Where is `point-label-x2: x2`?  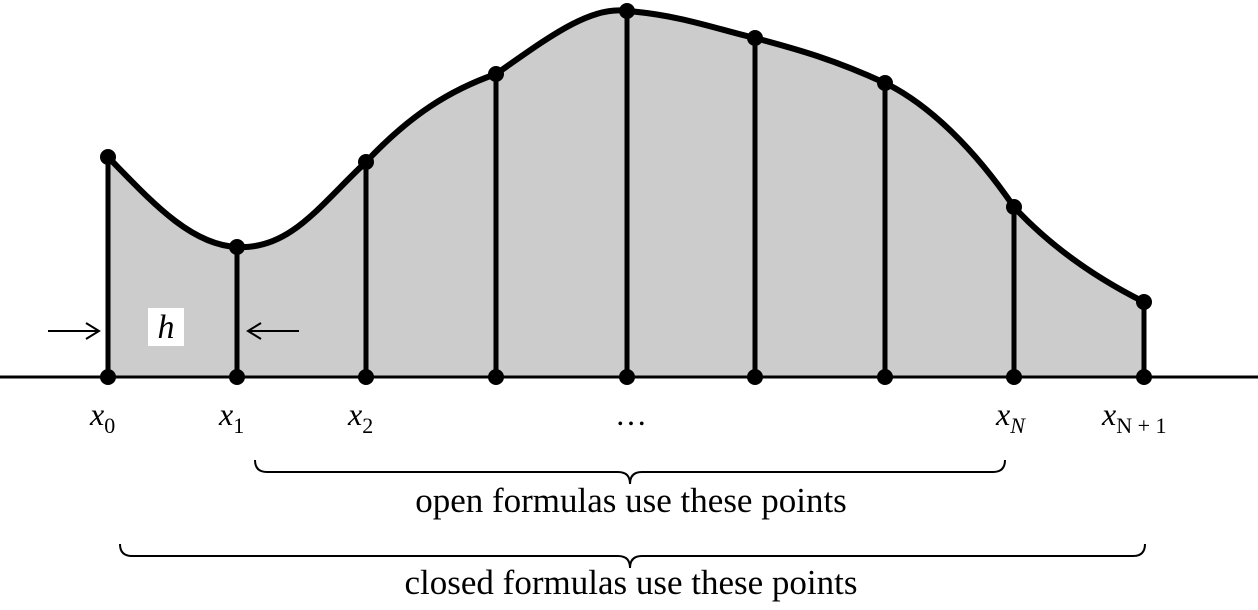 point-label-x2: x2 is located at coordinates (360, 417).